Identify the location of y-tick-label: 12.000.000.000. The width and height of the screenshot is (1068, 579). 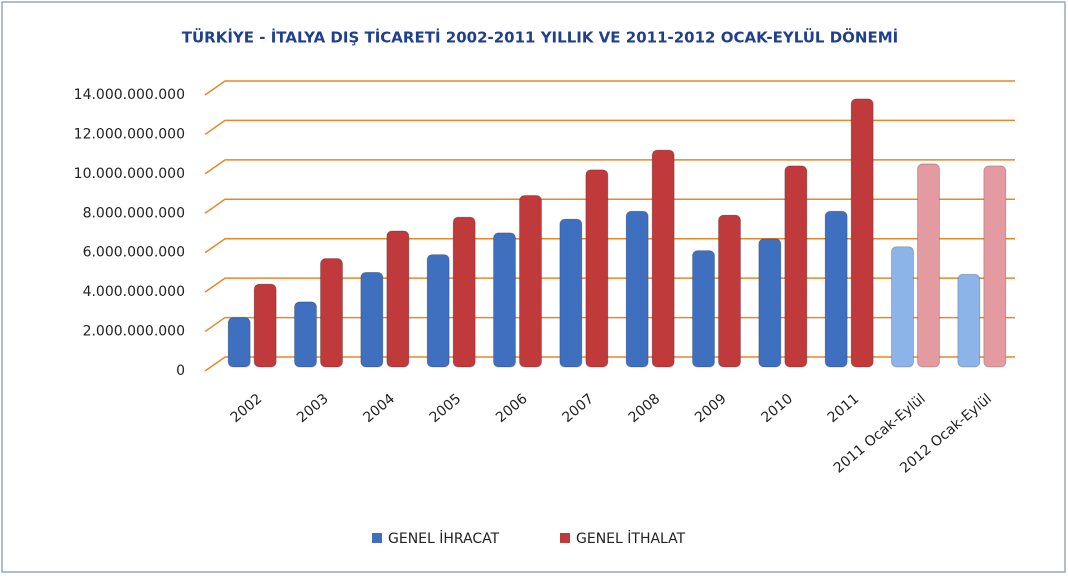
(129, 134).